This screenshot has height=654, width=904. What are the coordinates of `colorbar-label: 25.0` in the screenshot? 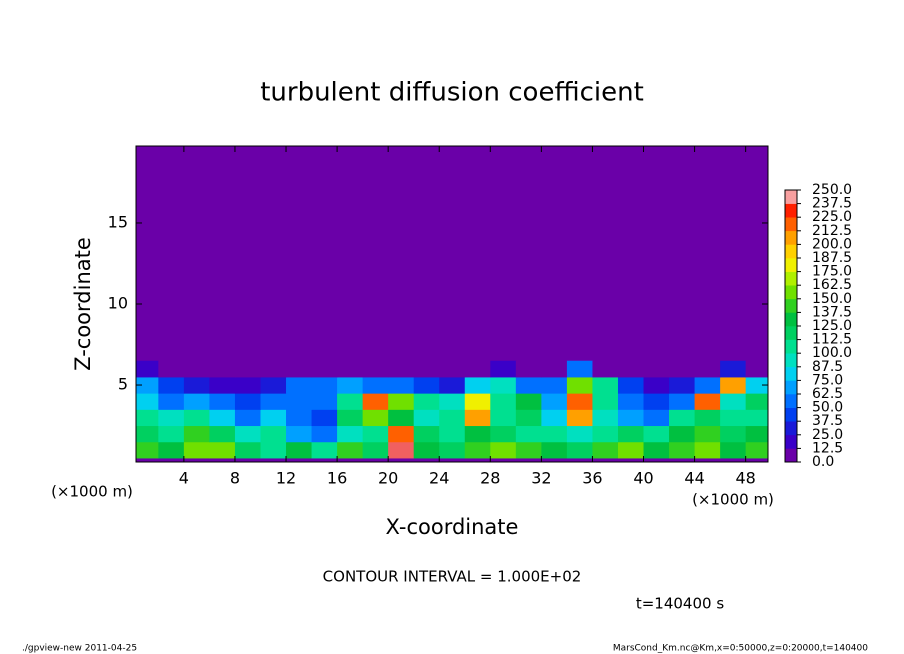 It's located at (827, 435).